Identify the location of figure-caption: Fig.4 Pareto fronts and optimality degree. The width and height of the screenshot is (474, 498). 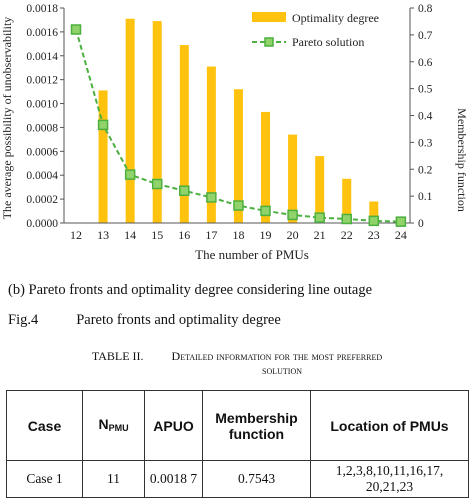
(144, 320).